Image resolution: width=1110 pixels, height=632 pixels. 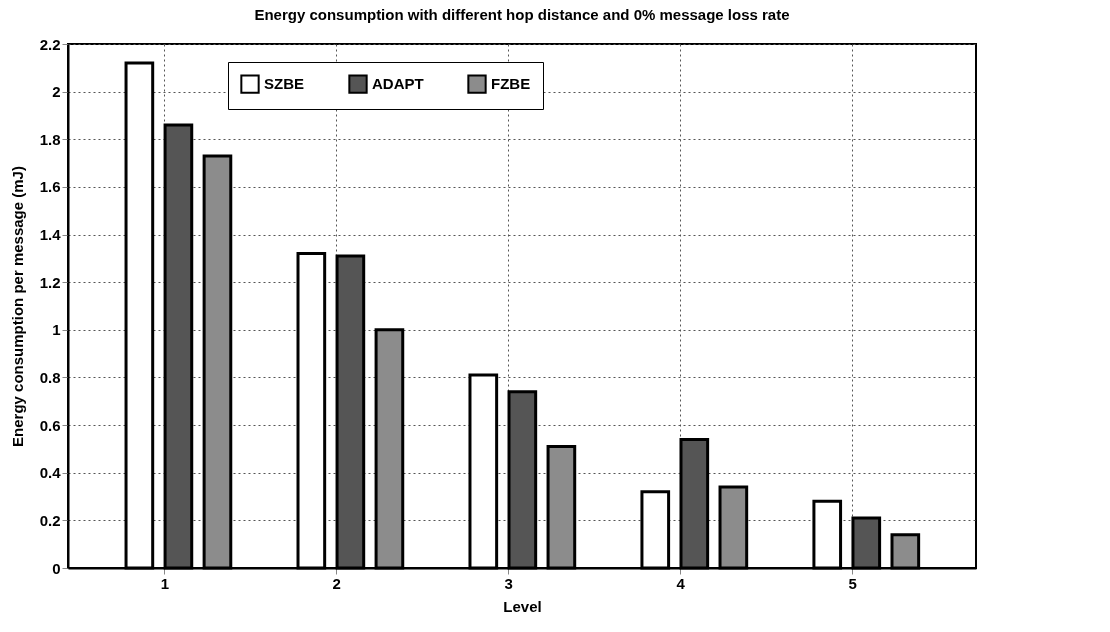 What do you see at coordinates (17, 306) in the screenshot?
I see `y-axis-title: Energy consumption per message (mJ)` at bounding box center [17, 306].